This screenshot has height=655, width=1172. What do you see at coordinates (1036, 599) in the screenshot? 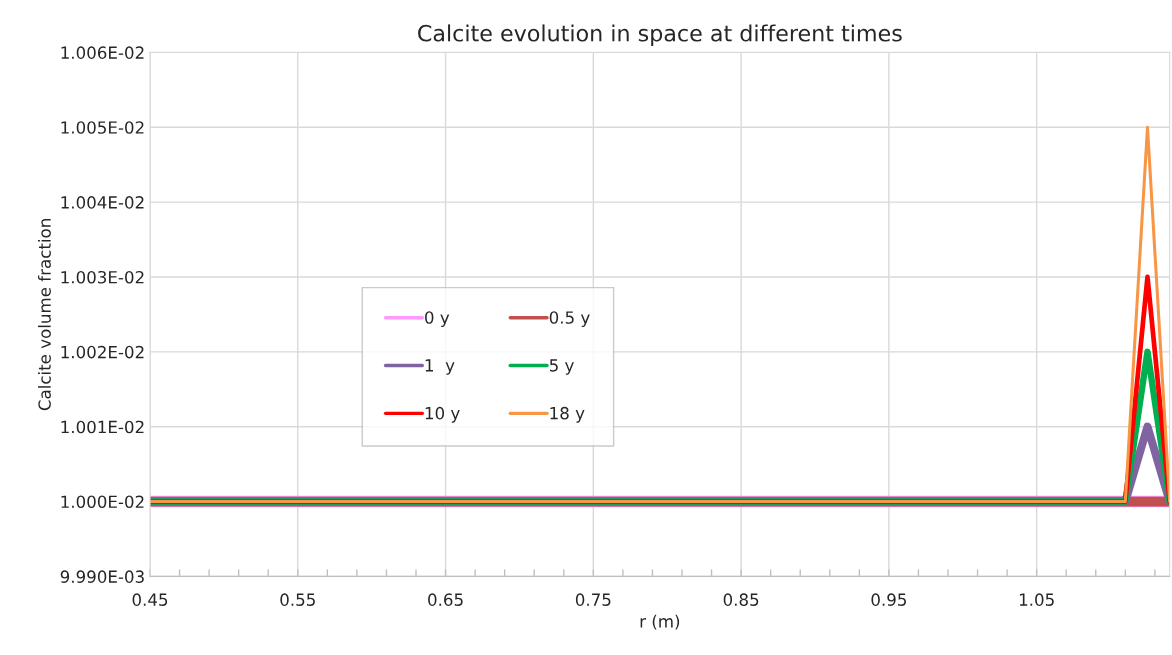
I see `x-tick-label: 1.05` at bounding box center [1036, 599].